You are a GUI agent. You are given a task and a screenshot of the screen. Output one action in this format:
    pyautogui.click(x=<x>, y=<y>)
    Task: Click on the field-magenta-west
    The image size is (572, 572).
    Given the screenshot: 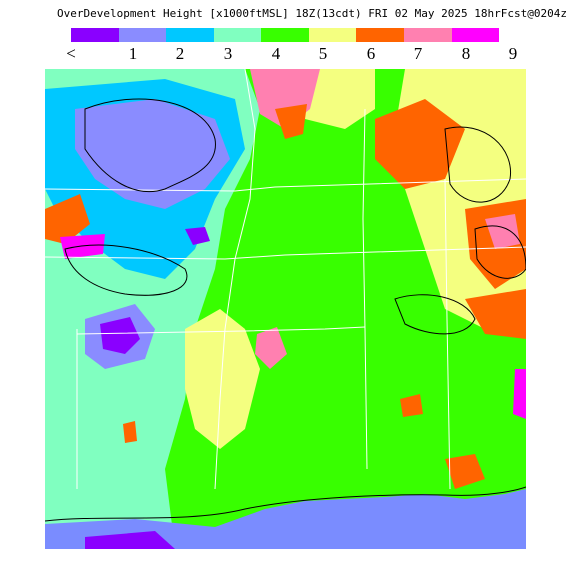 What is the action you would take?
    pyautogui.click(x=82, y=246)
    